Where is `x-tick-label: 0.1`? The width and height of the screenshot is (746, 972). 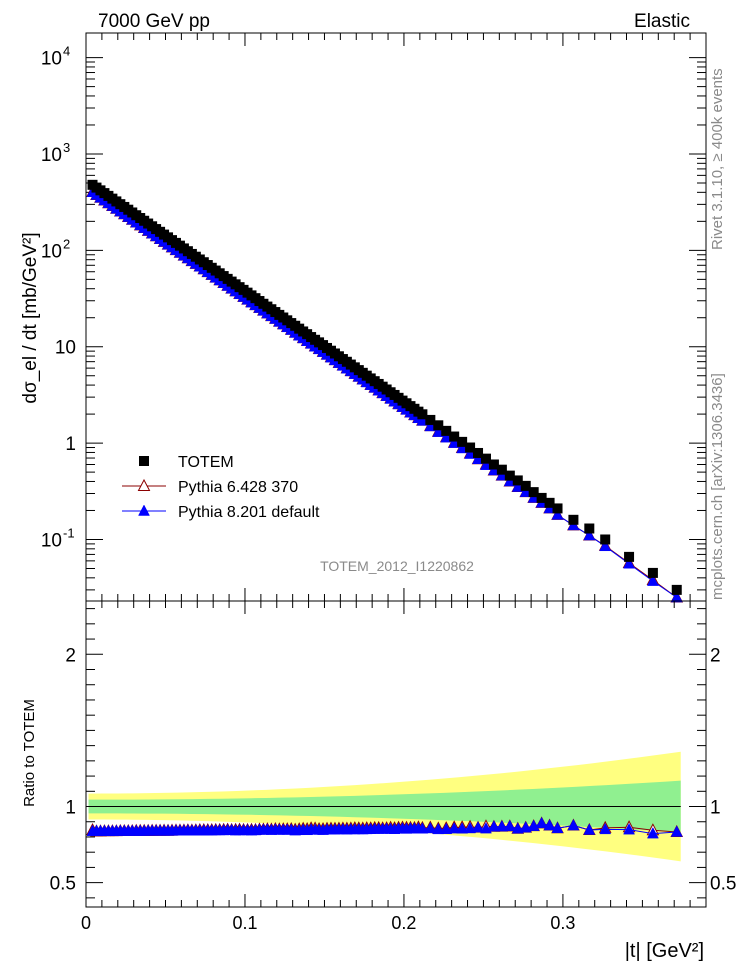
x-tick-label: 0.1 is located at coordinates (244, 923).